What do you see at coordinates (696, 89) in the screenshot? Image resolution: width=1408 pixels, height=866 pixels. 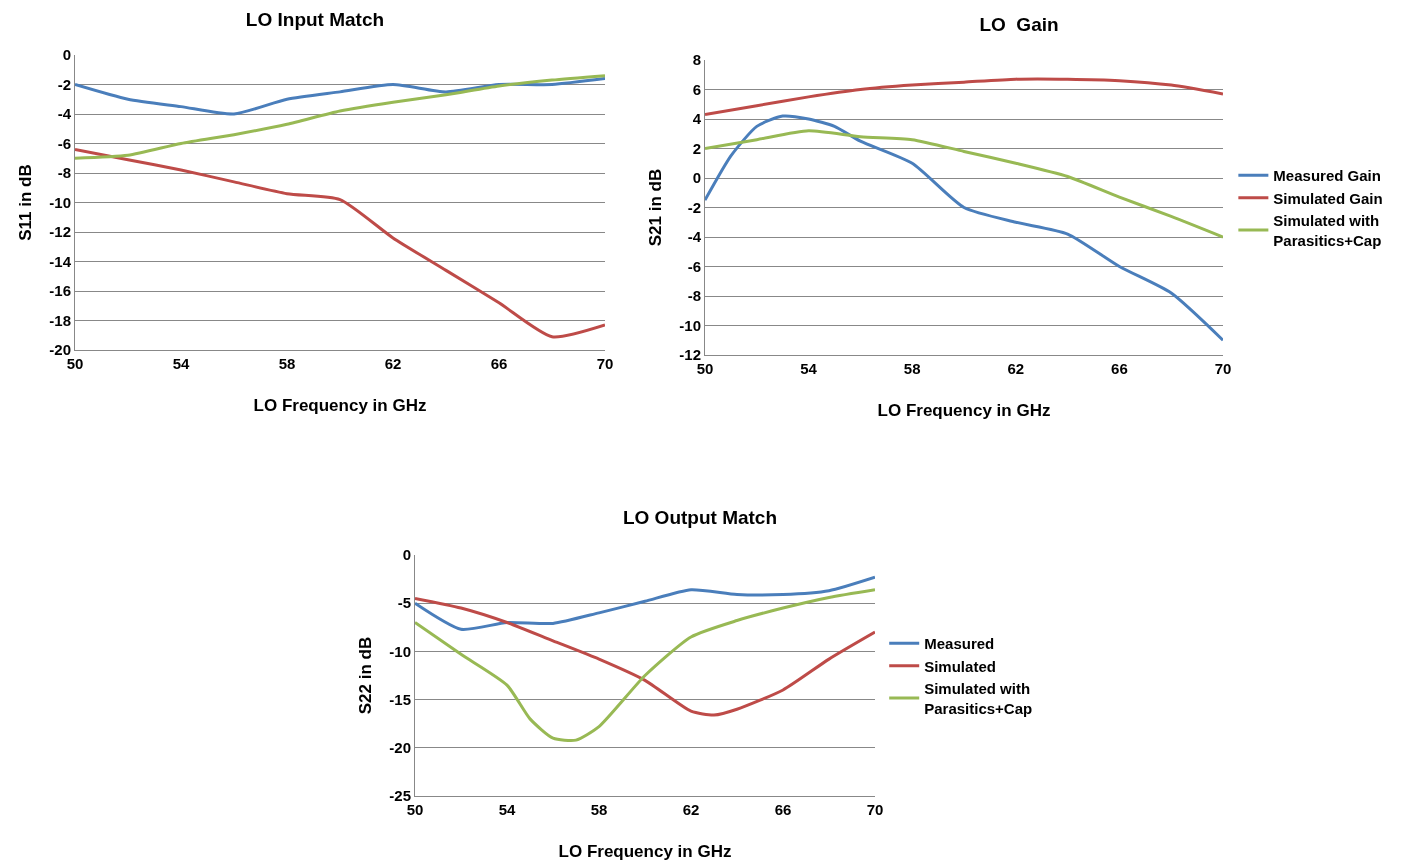 I see `y-tick-label: 6` at bounding box center [696, 89].